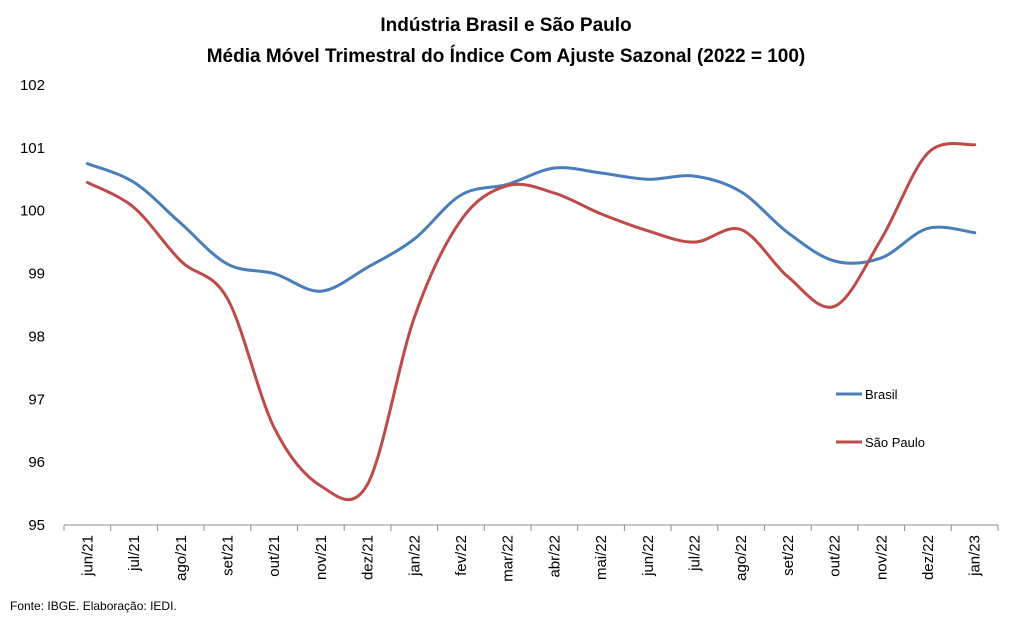 The width and height of the screenshot is (1012, 630). What do you see at coordinates (134, 553) in the screenshot?
I see `x-tick-label: jul/21` at bounding box center [134, 553].